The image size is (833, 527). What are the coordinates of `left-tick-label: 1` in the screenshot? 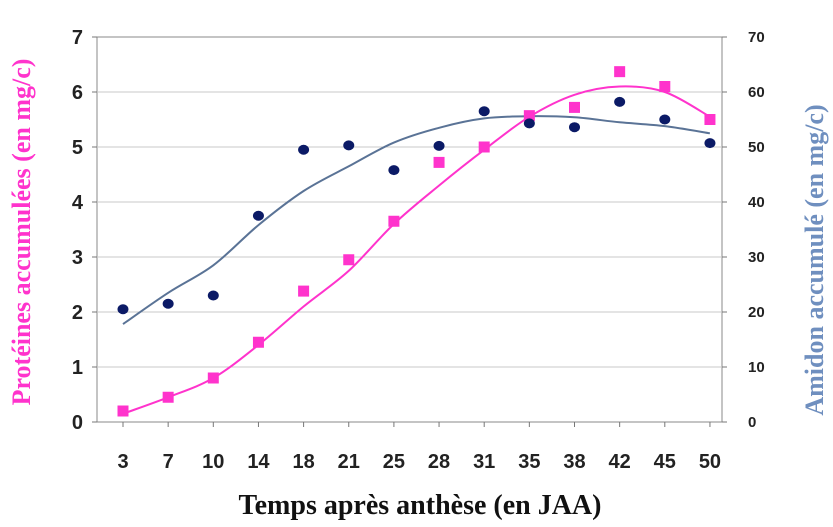 It's located at (77, 368).